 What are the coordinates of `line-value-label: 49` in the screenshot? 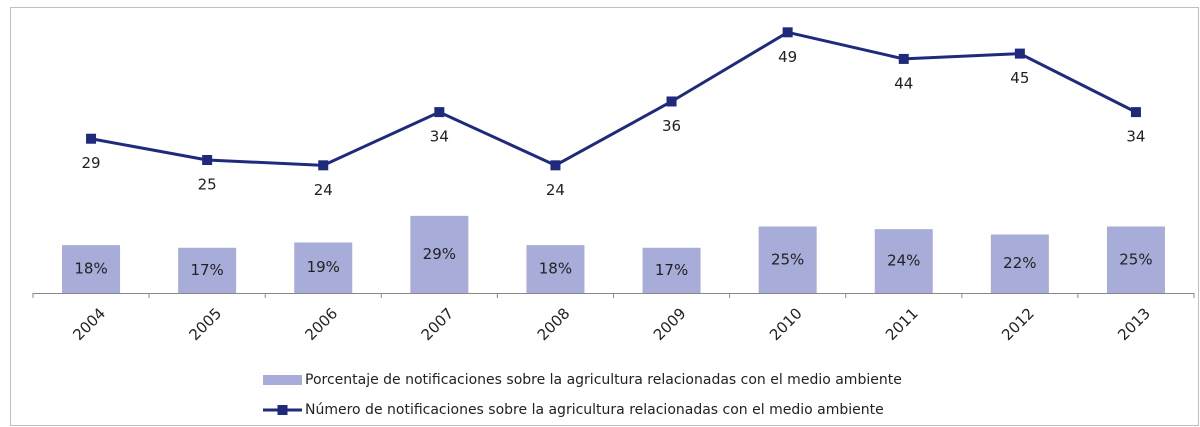 It's located at (787, 57).